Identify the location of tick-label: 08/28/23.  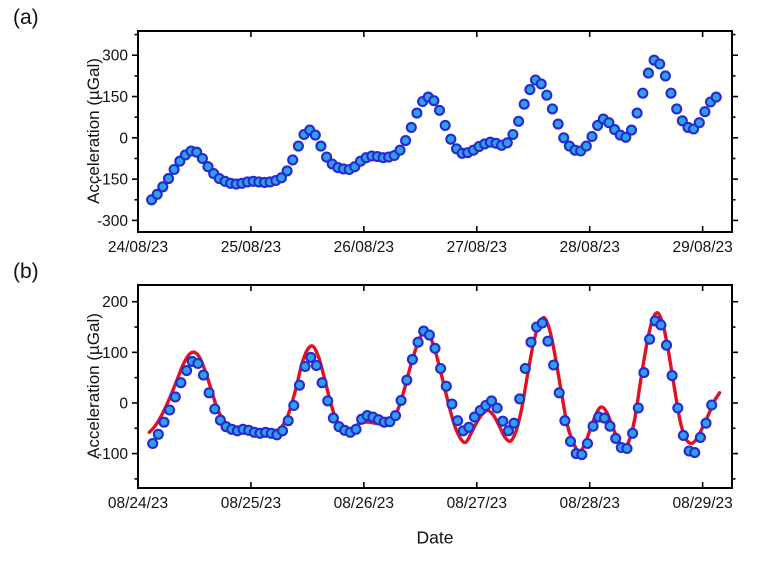
(590, 503).